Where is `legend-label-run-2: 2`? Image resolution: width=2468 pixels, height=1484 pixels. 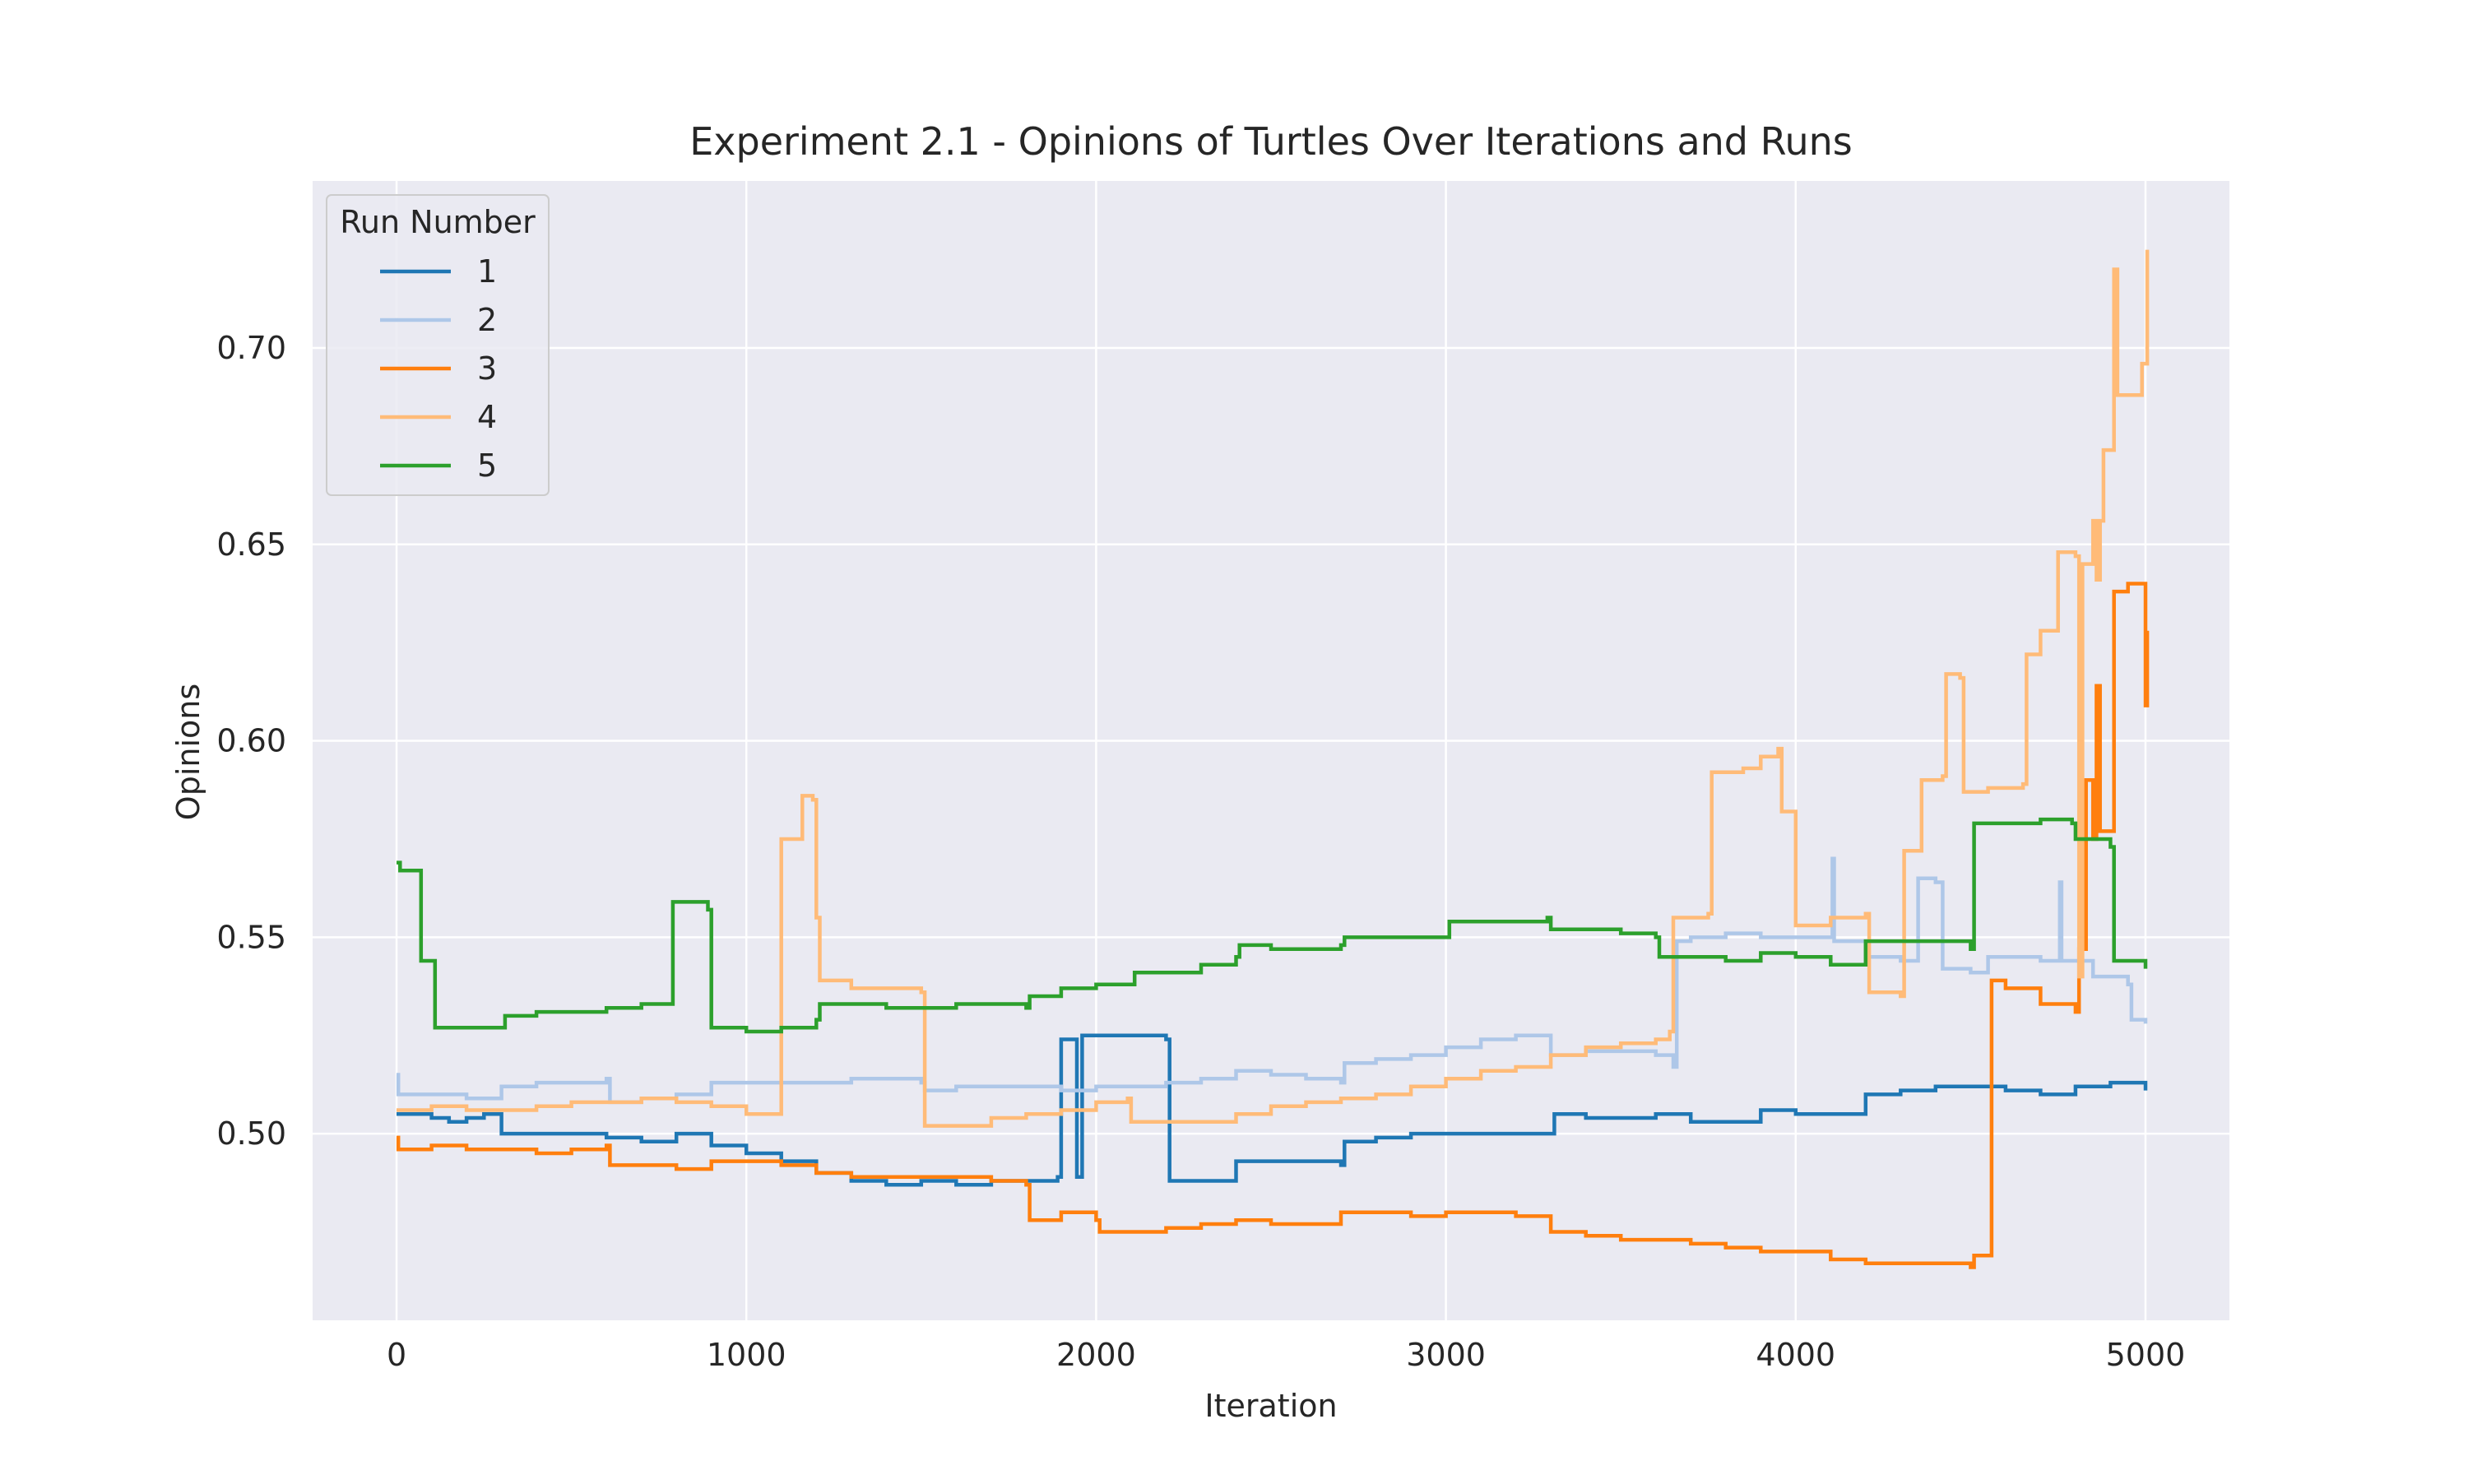
legend-label-run-2: 2 is located at coordinates (487, 320).